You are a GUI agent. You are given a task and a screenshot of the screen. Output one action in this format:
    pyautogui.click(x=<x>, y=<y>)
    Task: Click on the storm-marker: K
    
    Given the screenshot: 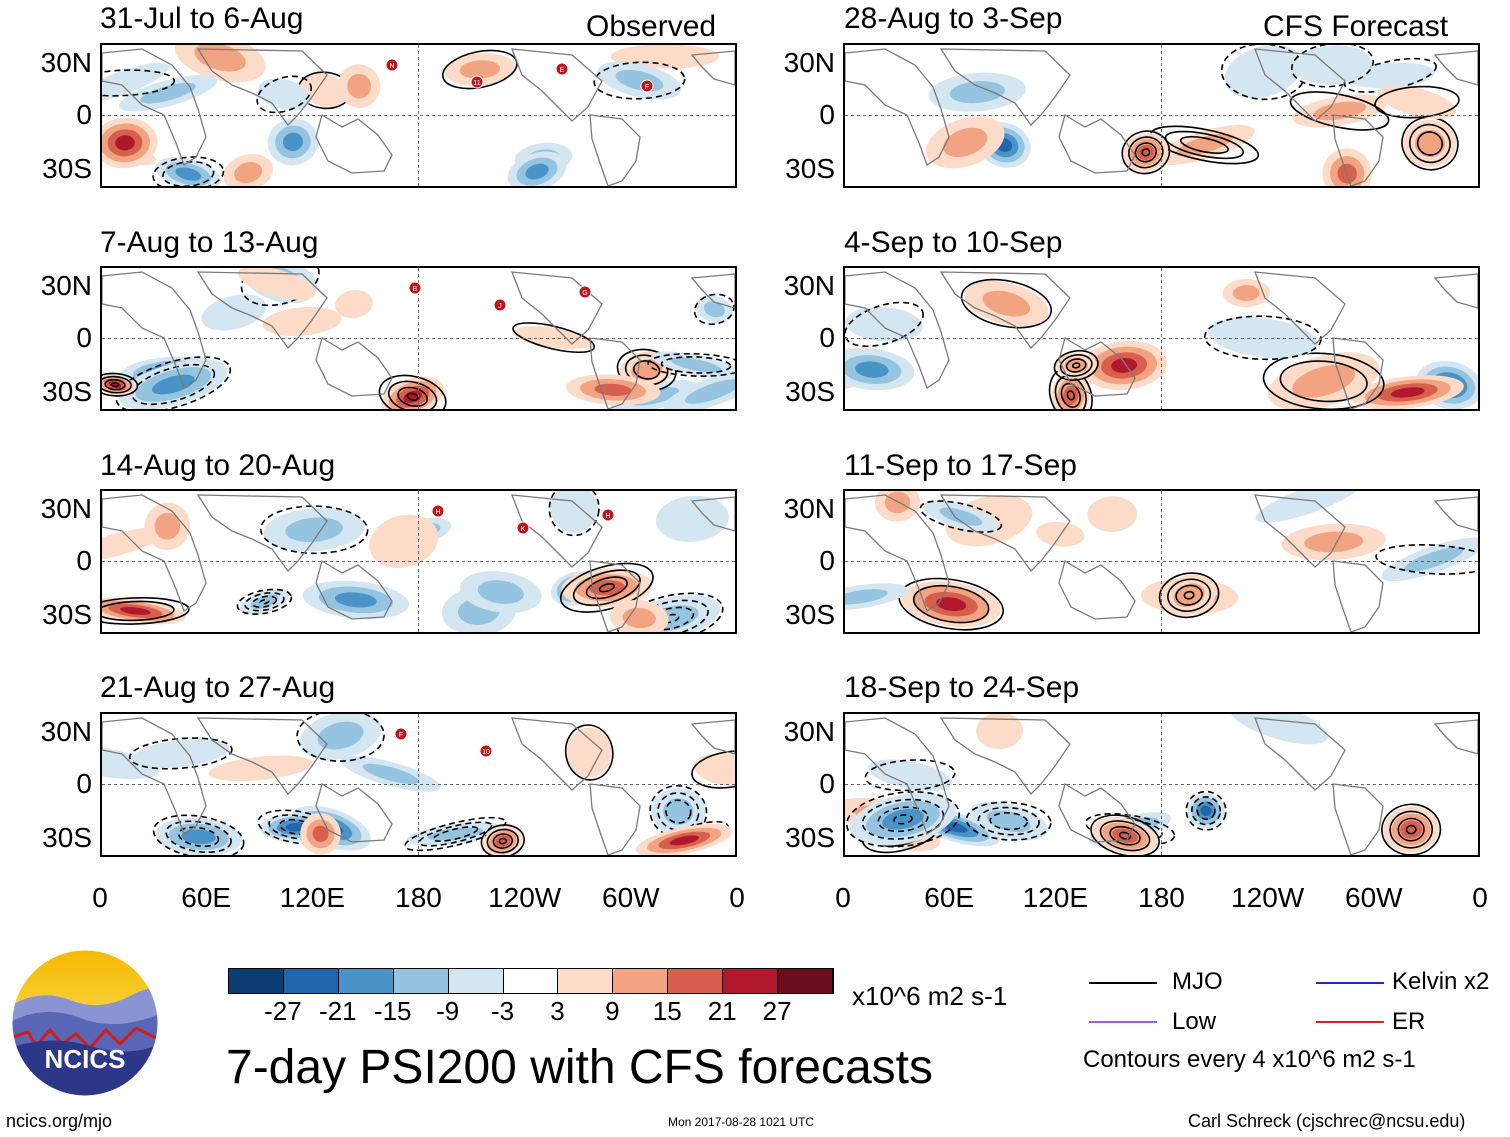 What is the action you would take?
    pyautogui.click(x=523, y=528)
    